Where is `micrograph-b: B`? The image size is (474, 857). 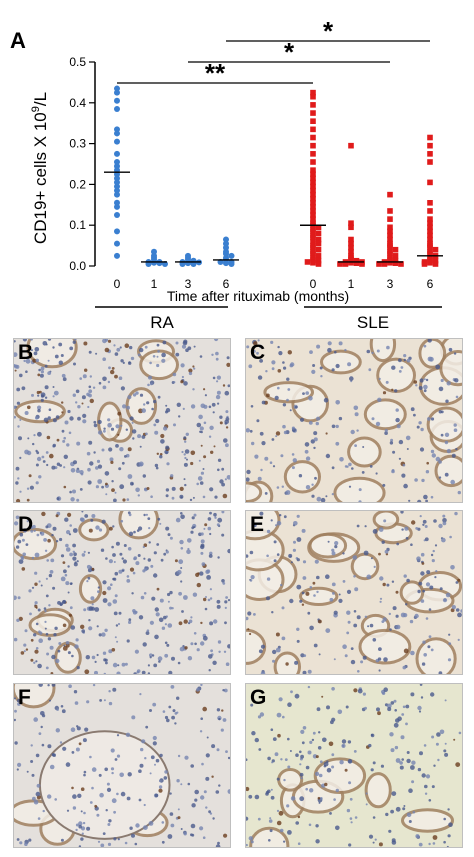 micrograph-b: B is located at coordinates (122, 420).